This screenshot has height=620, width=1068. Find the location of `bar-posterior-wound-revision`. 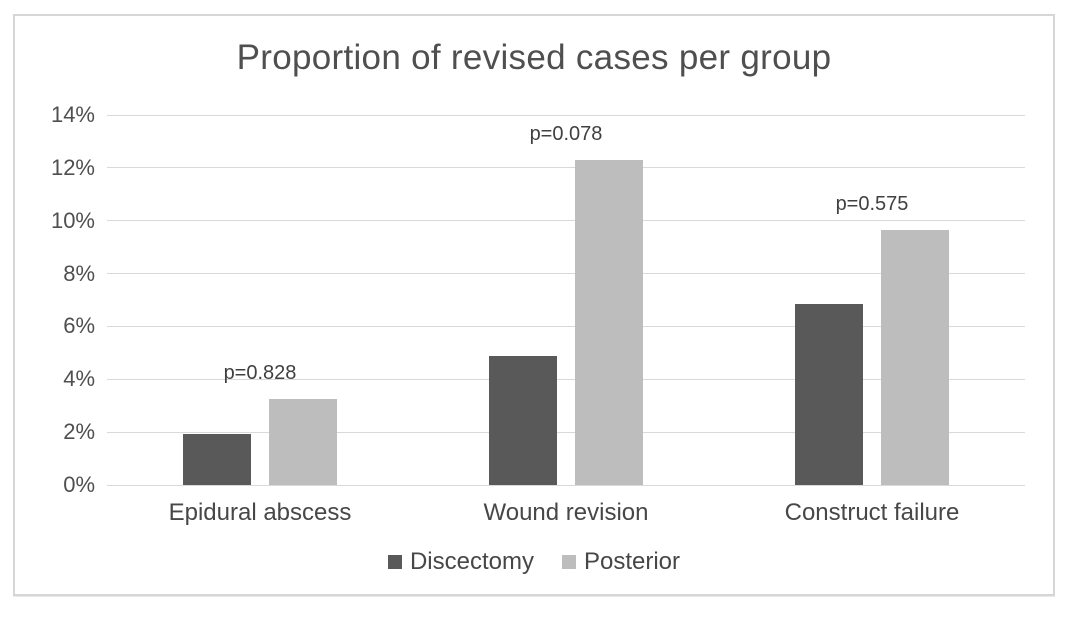

bar-posterior-wound-revision is located at coordinates (609, 322).